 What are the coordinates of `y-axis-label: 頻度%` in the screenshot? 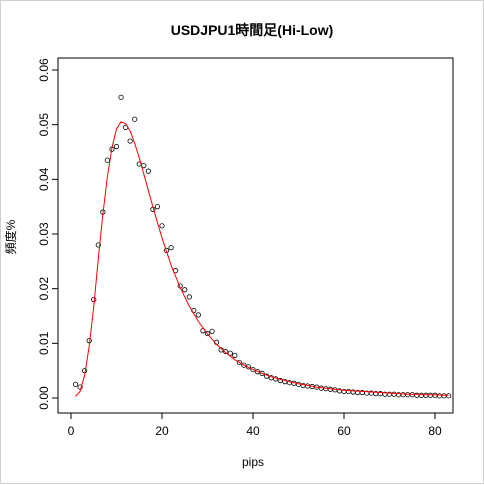 It's located at (10, 236).